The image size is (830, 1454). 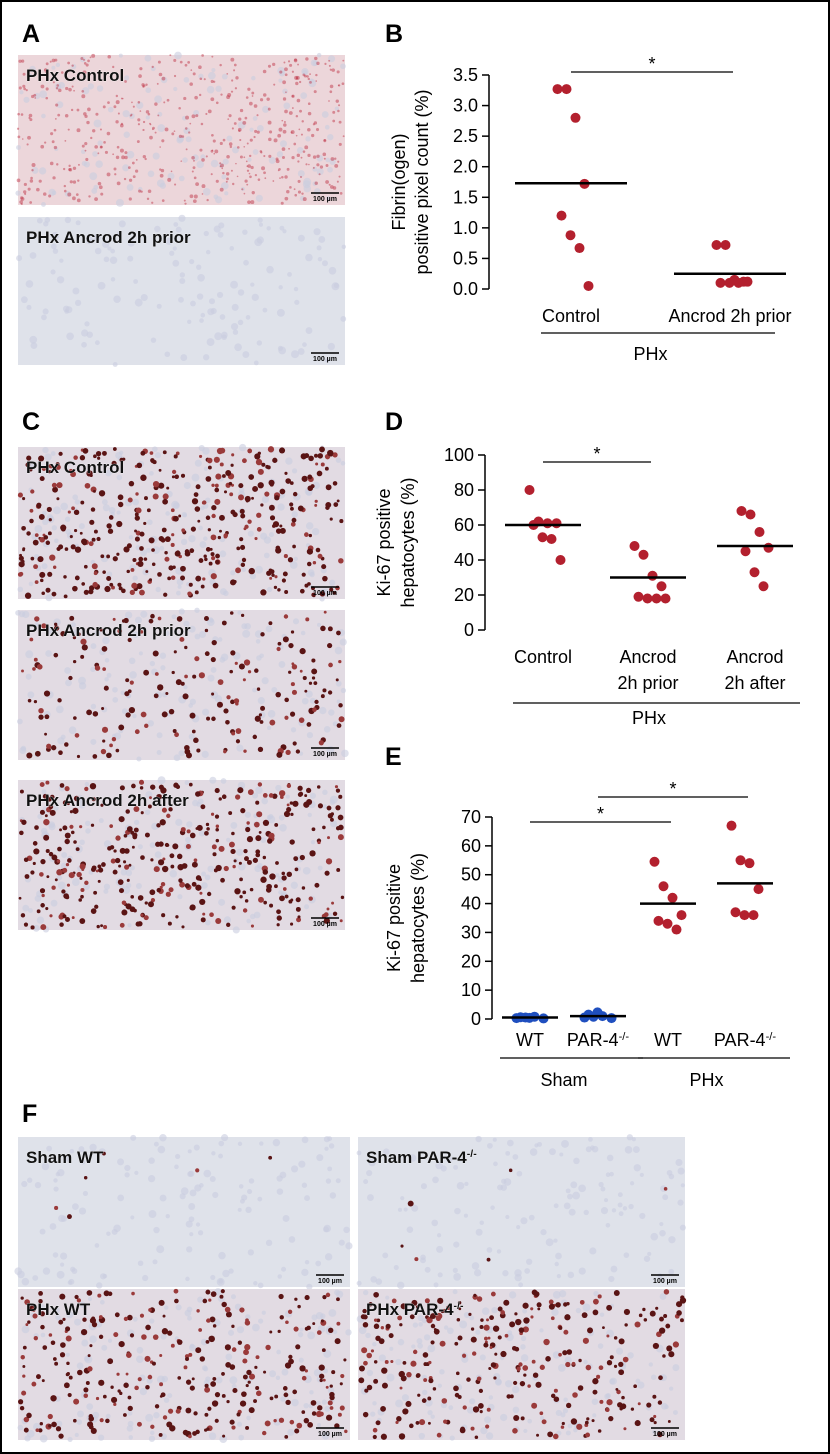 What do you see at coordinates (464, 595) in the screenshot?
I see `y-tick-label: 20` at bounding box center [464, 595].